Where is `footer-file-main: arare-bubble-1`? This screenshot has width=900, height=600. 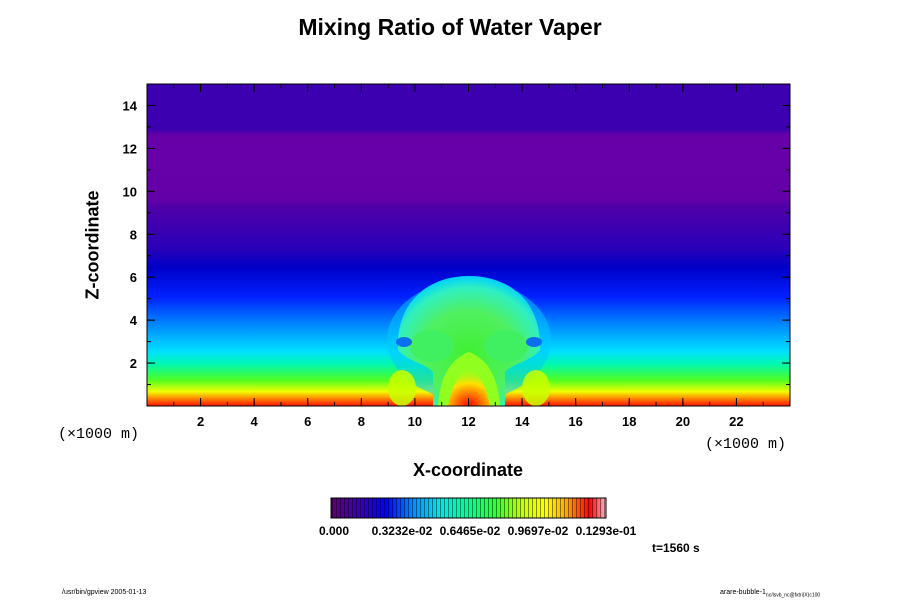 footer-file-main: arare-bubble-1 is located at coordinates (743, 592).